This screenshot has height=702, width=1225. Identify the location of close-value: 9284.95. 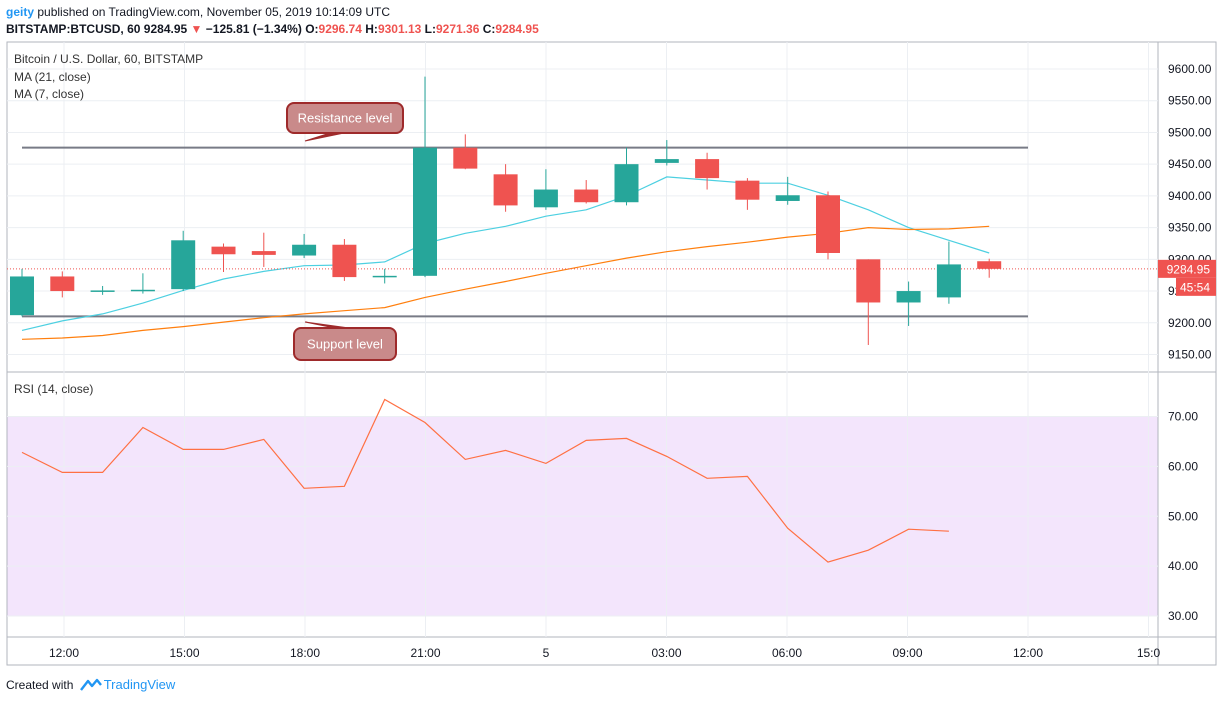
(517, 29).